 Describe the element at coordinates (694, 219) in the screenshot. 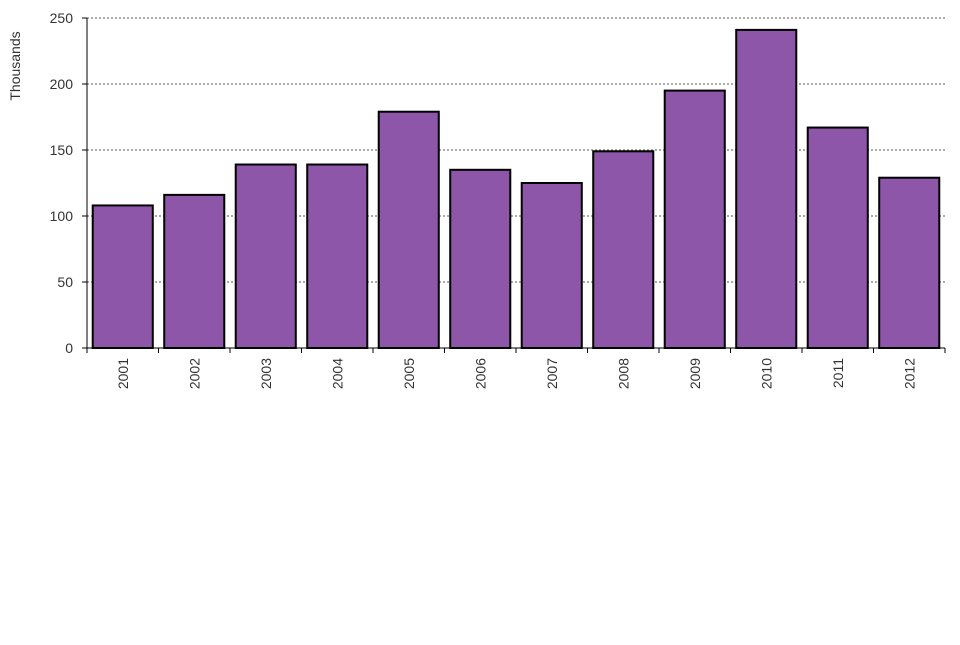

I see `bar-2009` at that location.